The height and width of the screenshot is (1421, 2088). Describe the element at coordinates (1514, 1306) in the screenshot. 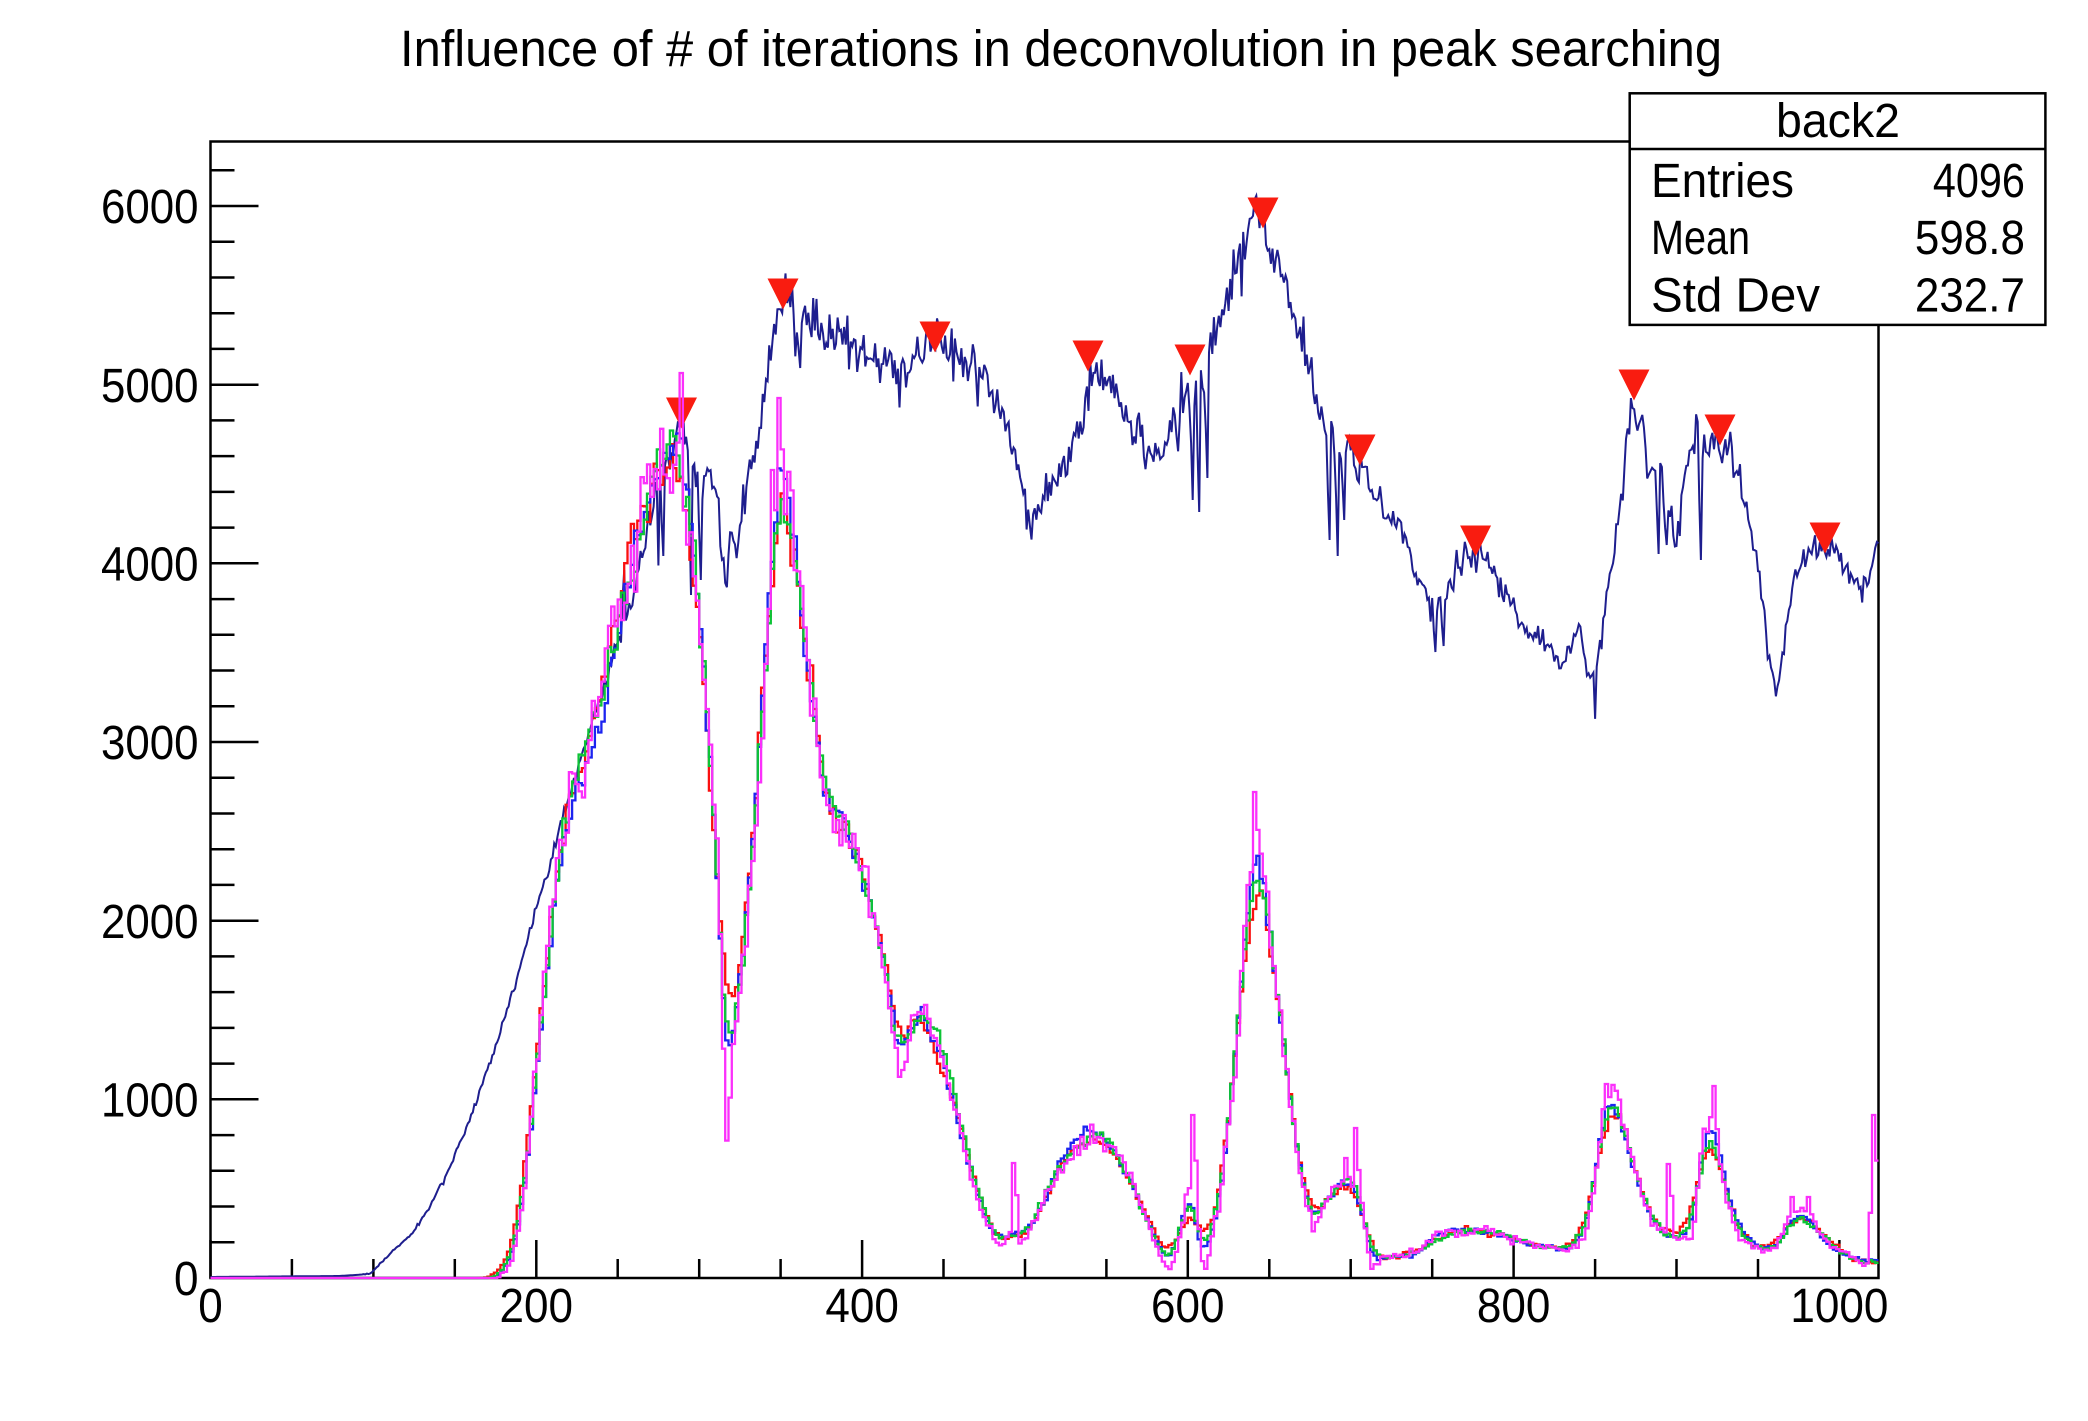

I see `svg-text: 800` at that location.